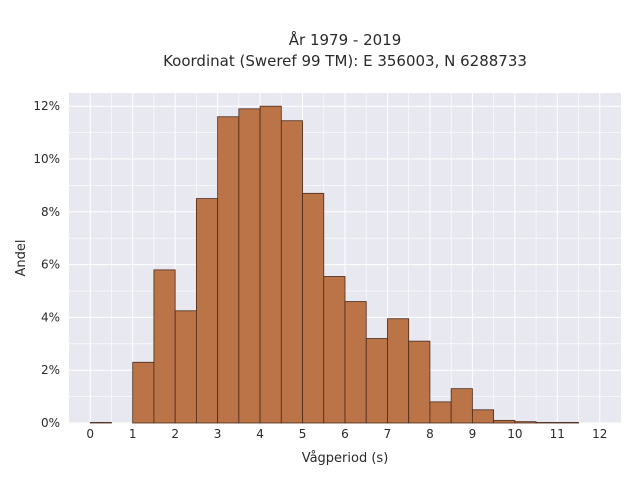 The height and width of the screenshot is (480, 640). Describe the element at coordinates (218, 434) in the screenshot. I see `x-tick-label: 3` at that location.